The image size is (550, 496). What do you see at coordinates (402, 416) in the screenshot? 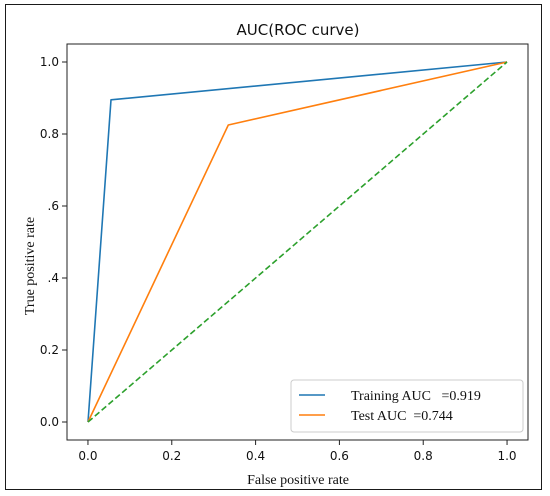
I see `legend-label: Test AUC =0.744` at bounding box center [402, 416].